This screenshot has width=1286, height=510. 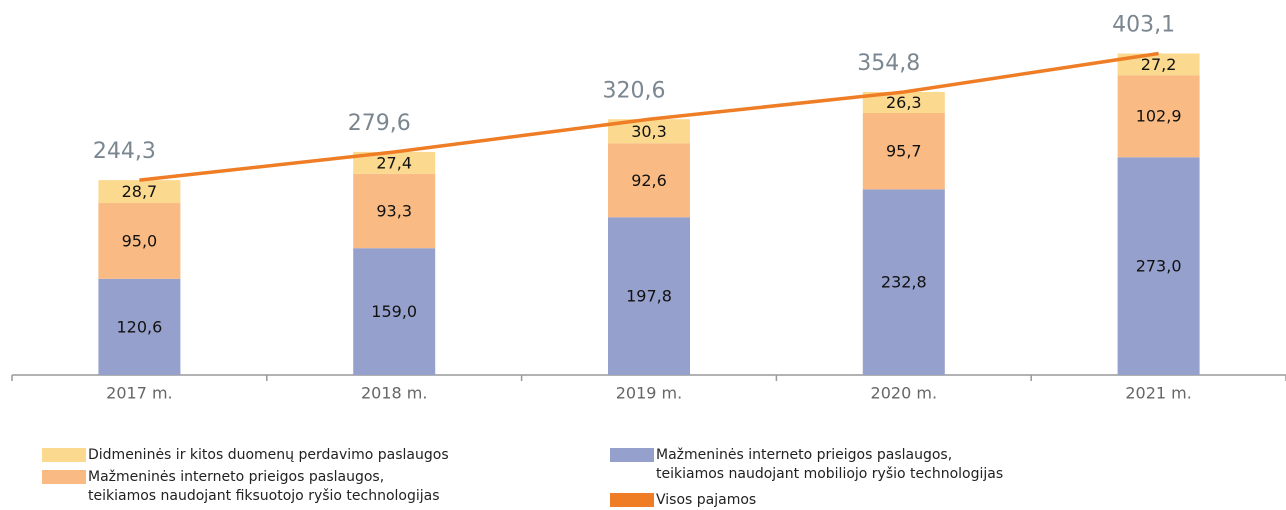 I want to click on data-label: 27,2, so click(x=1159, y=64).